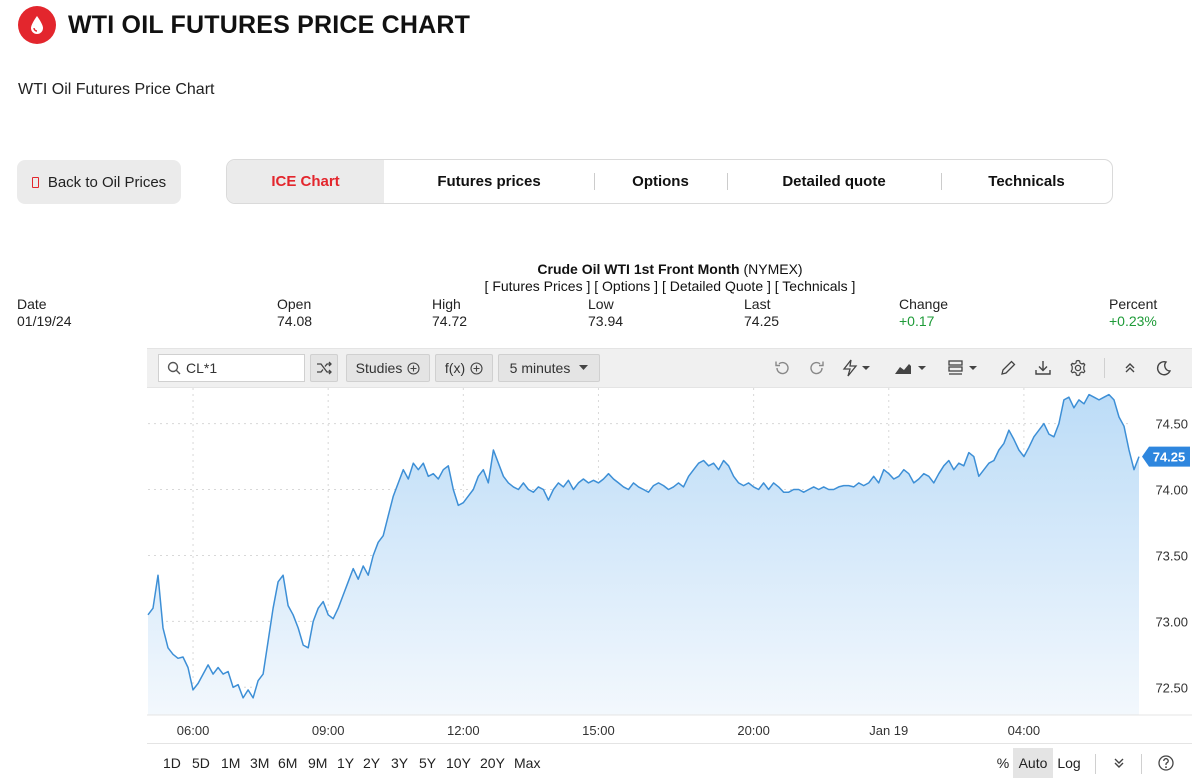 This screenshot has height=783, width=1200. What do you see at coordinates (1119, 763) in the screenshot?
I see `expand-down-icon` at bounding box center [1119, 763].